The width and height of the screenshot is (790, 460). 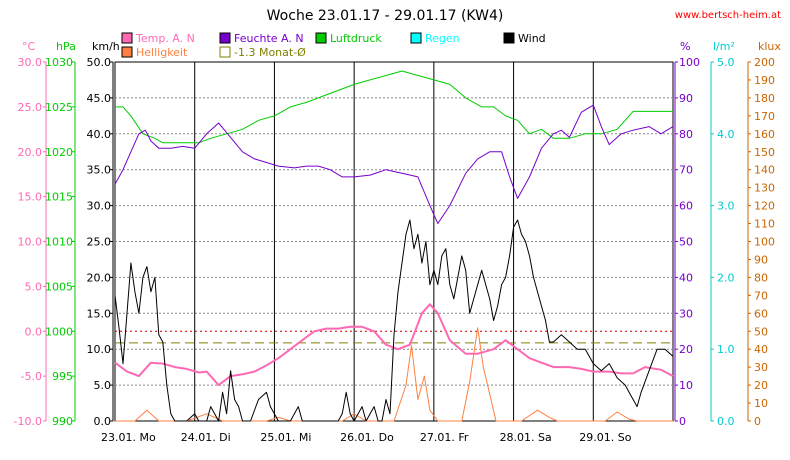 What do you see at coordinates (128, 437) in the screenshot?
I see `x-tick-label: 23.01. Mo` at bounding box center [128, 437].